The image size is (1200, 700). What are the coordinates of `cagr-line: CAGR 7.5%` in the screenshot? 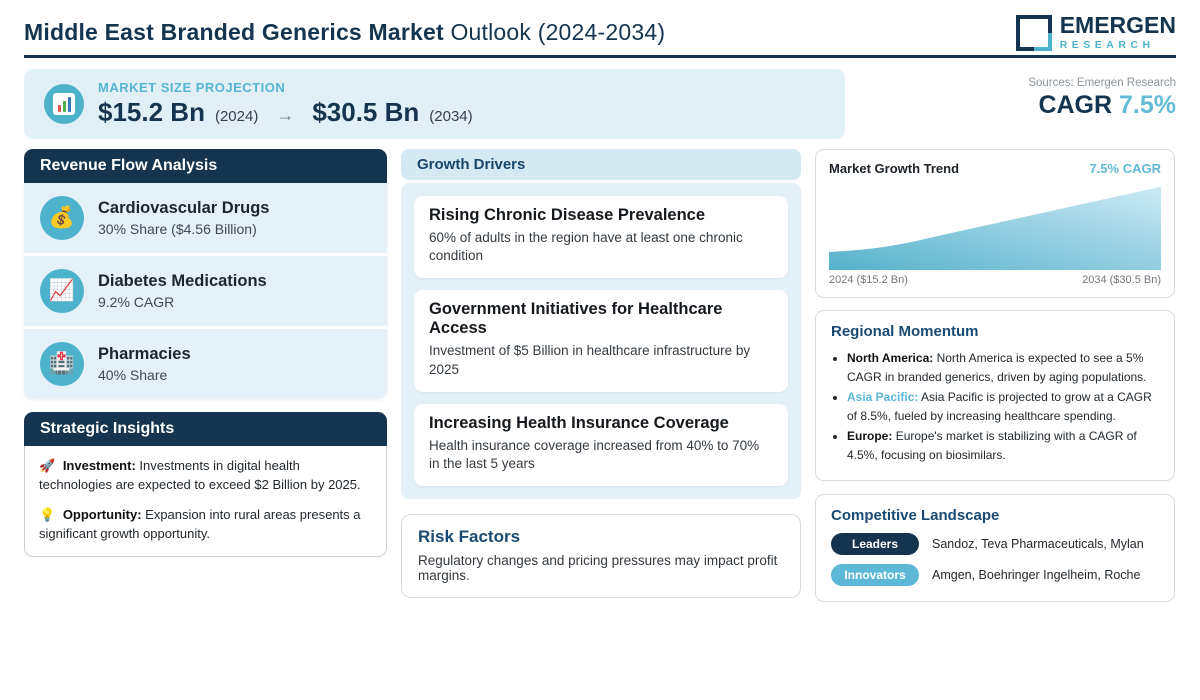 It's located at (1010, 105).